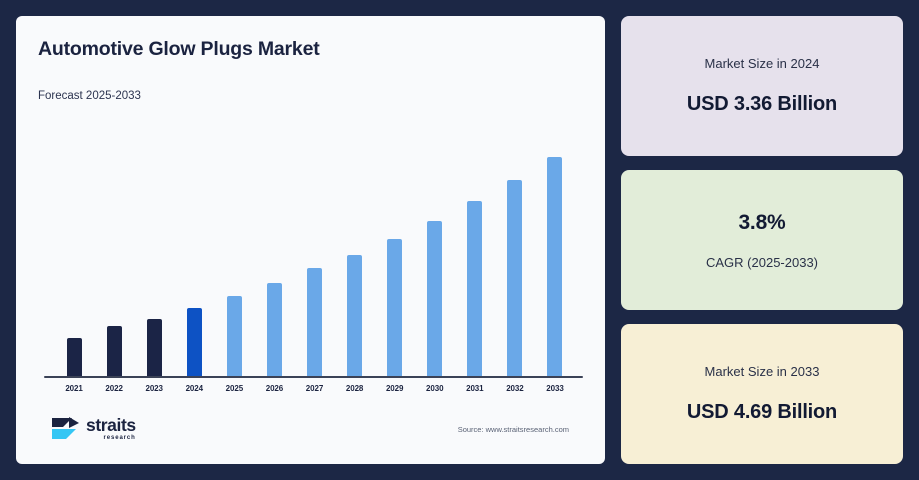 The image size is (919, 480). I want to click on stat-card-label: CAGR (2025-2033), so click(762, 262).